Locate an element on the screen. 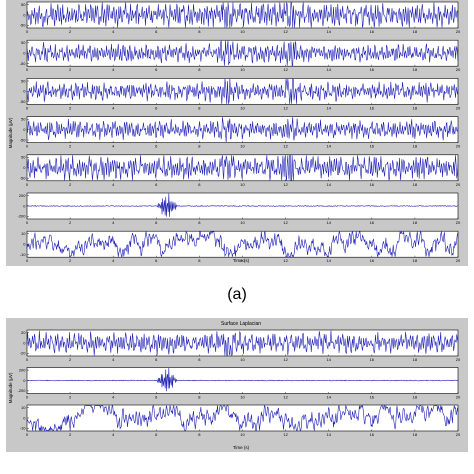  y-tick-label: 10 is located at coordinates (23, 407).